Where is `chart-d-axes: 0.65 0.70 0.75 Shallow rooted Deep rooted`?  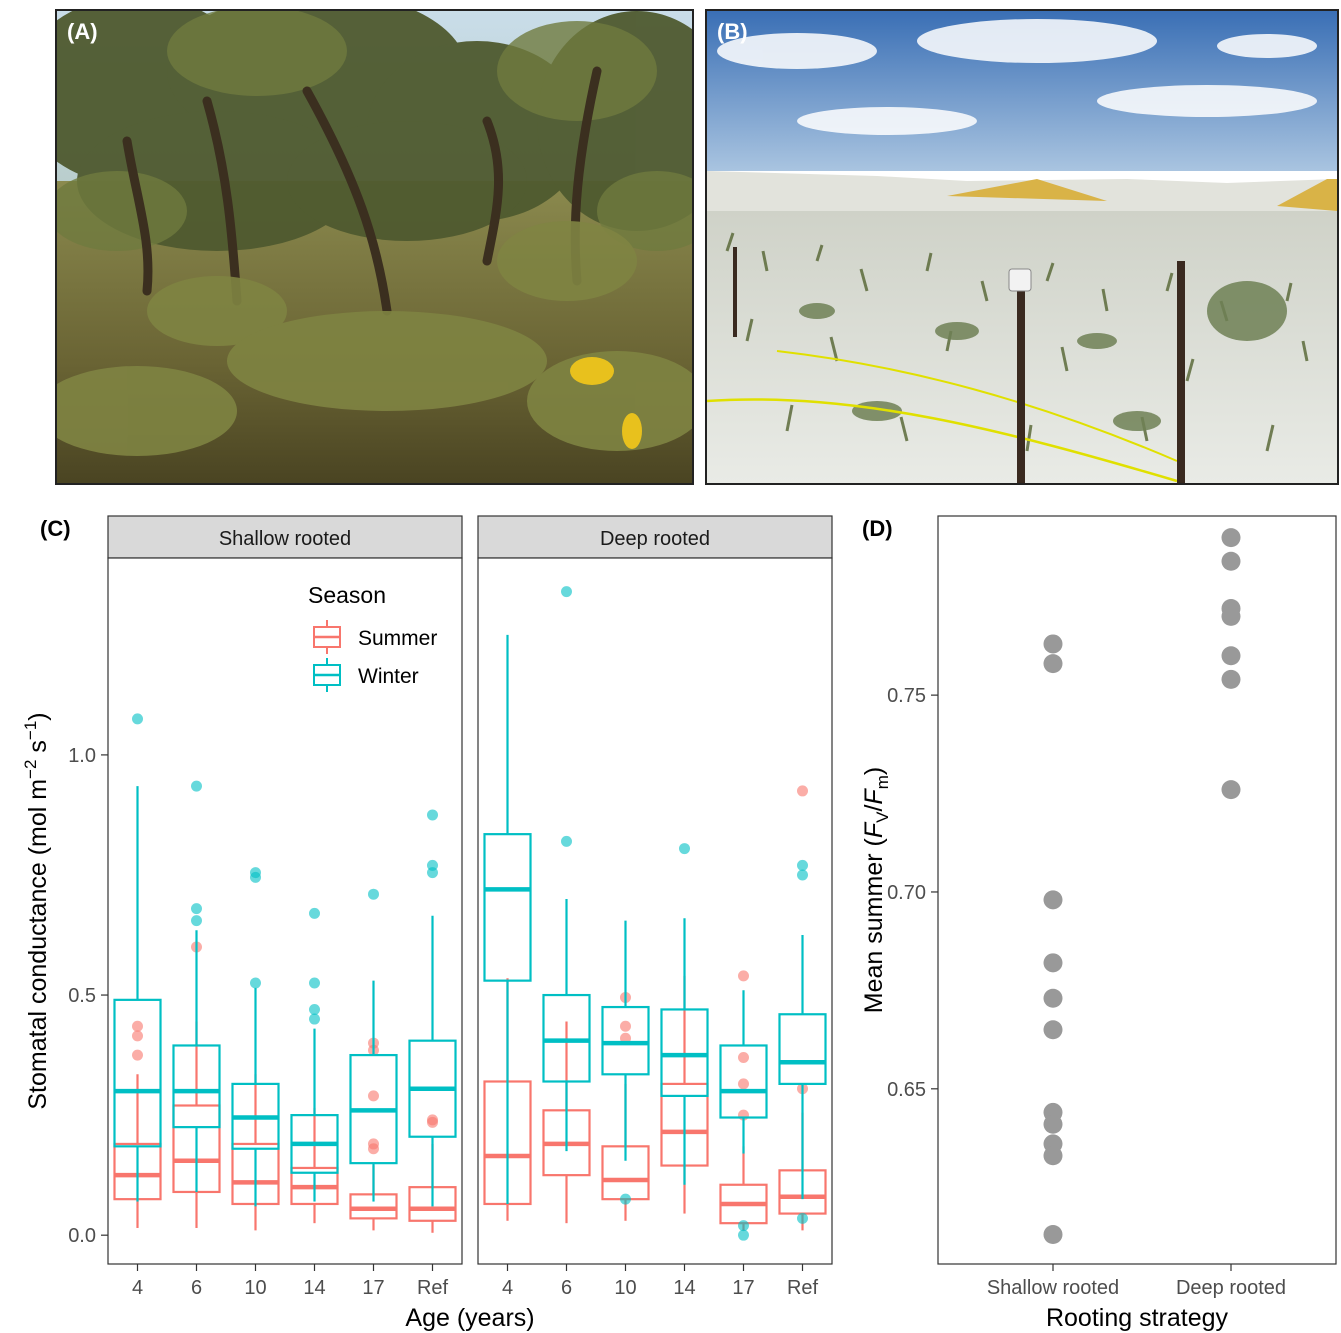 chart-d-axes: 0.65 0.70 0.75 Shallow rooted Deep rooted is located at coordinates (1086, 992).